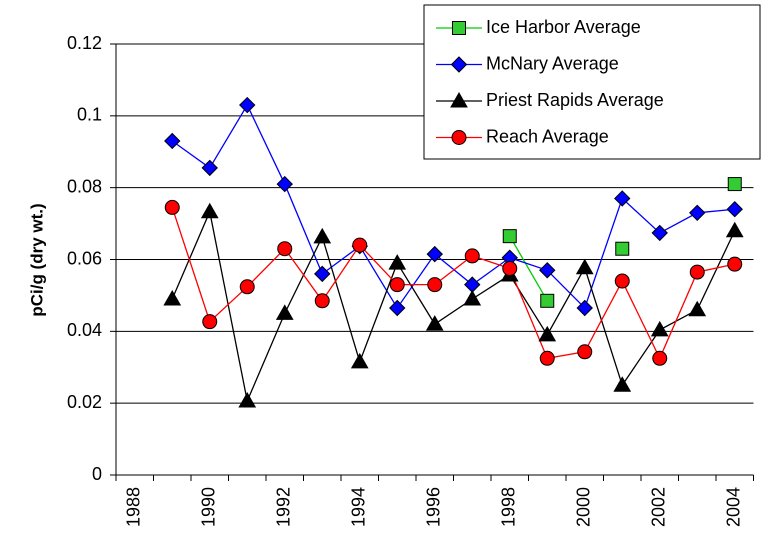 The height and width of the screenshot is (551, 768). What do you see at coordinates (434, 507) in the screenshot?
I see `x-tick-label: 1996` at bounding box center [434, 507].